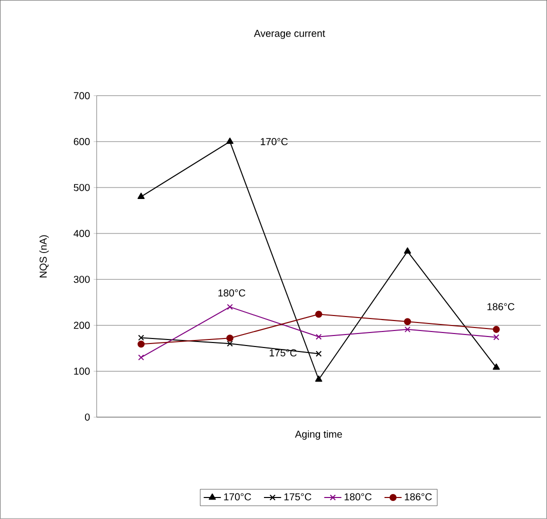 The height and width of the screenshot is (519, 547). What do you see at coordinates (82, 142) in the screenshot?
I see `y-tick-label: 600` at bounding box center [82, 142].